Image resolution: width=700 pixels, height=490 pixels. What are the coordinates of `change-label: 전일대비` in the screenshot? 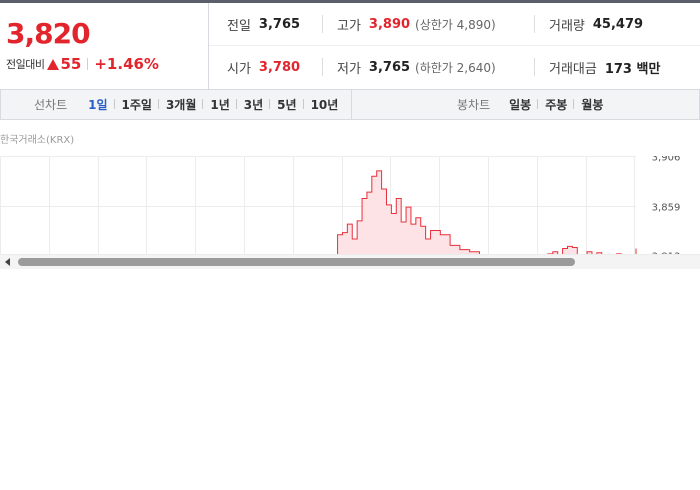 It's located at (25, 64).